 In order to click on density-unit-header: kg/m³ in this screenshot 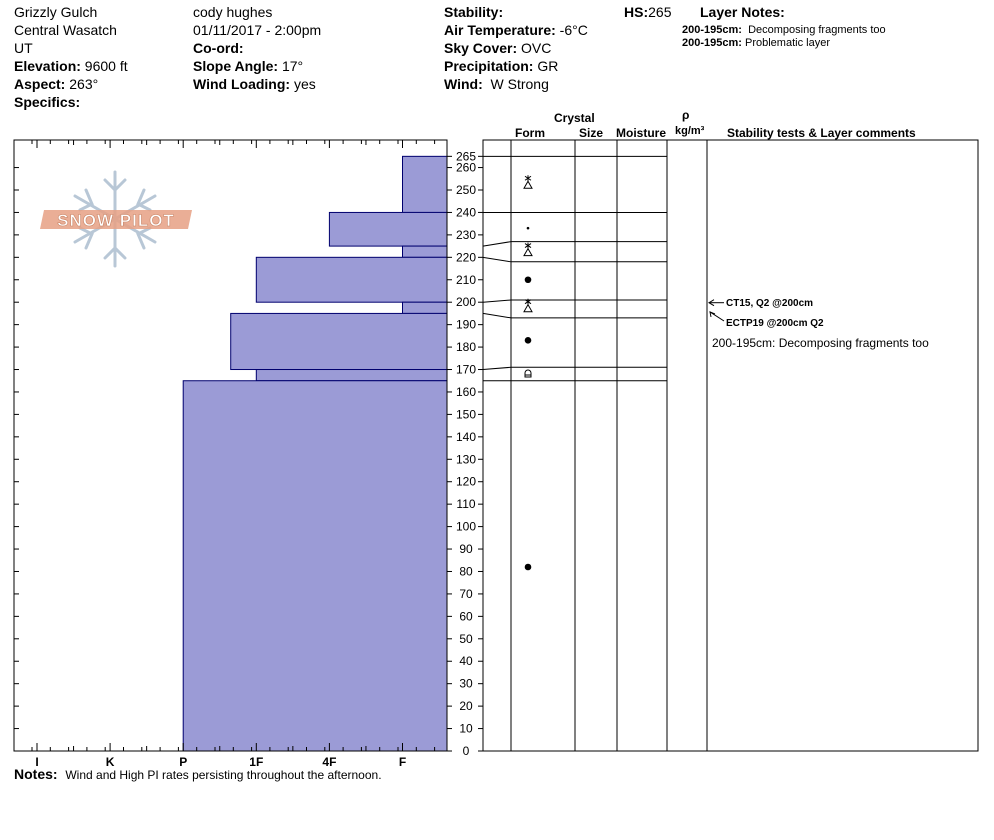, I will do `click(690, 131)`.